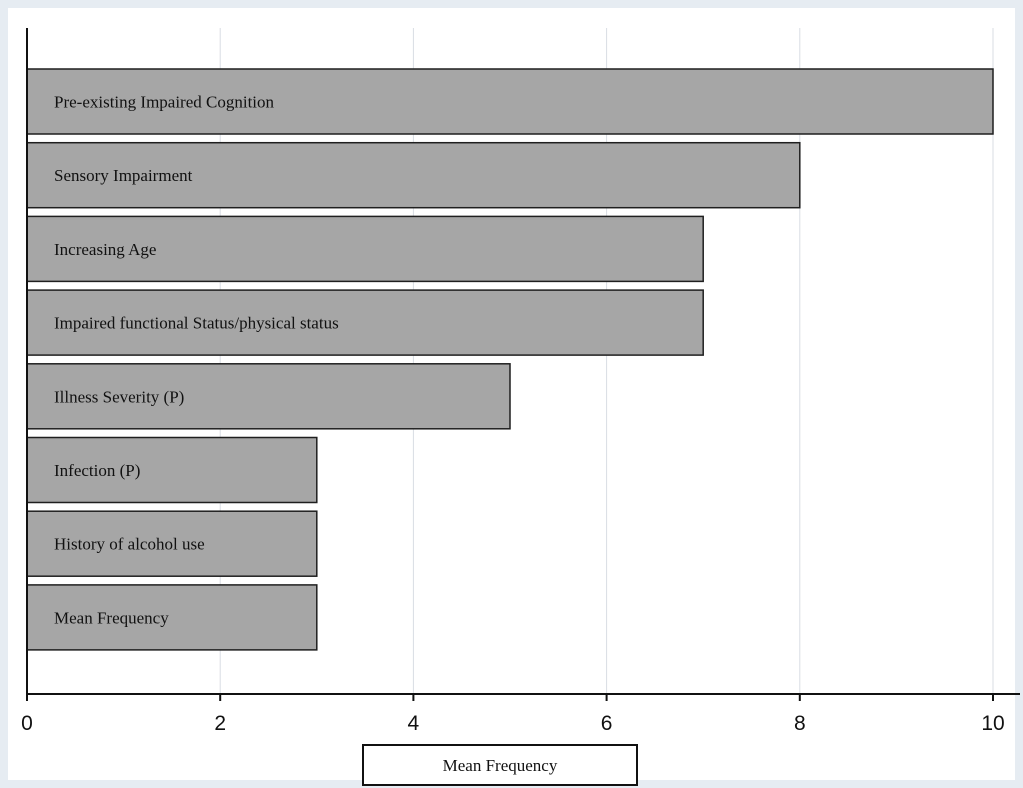 This screenshot has height=788, width=1023. What do you see at coordinates (800, 723) in the screenshot?
I see `x-tick-label-4: 8` at bounding box center [800, 723].